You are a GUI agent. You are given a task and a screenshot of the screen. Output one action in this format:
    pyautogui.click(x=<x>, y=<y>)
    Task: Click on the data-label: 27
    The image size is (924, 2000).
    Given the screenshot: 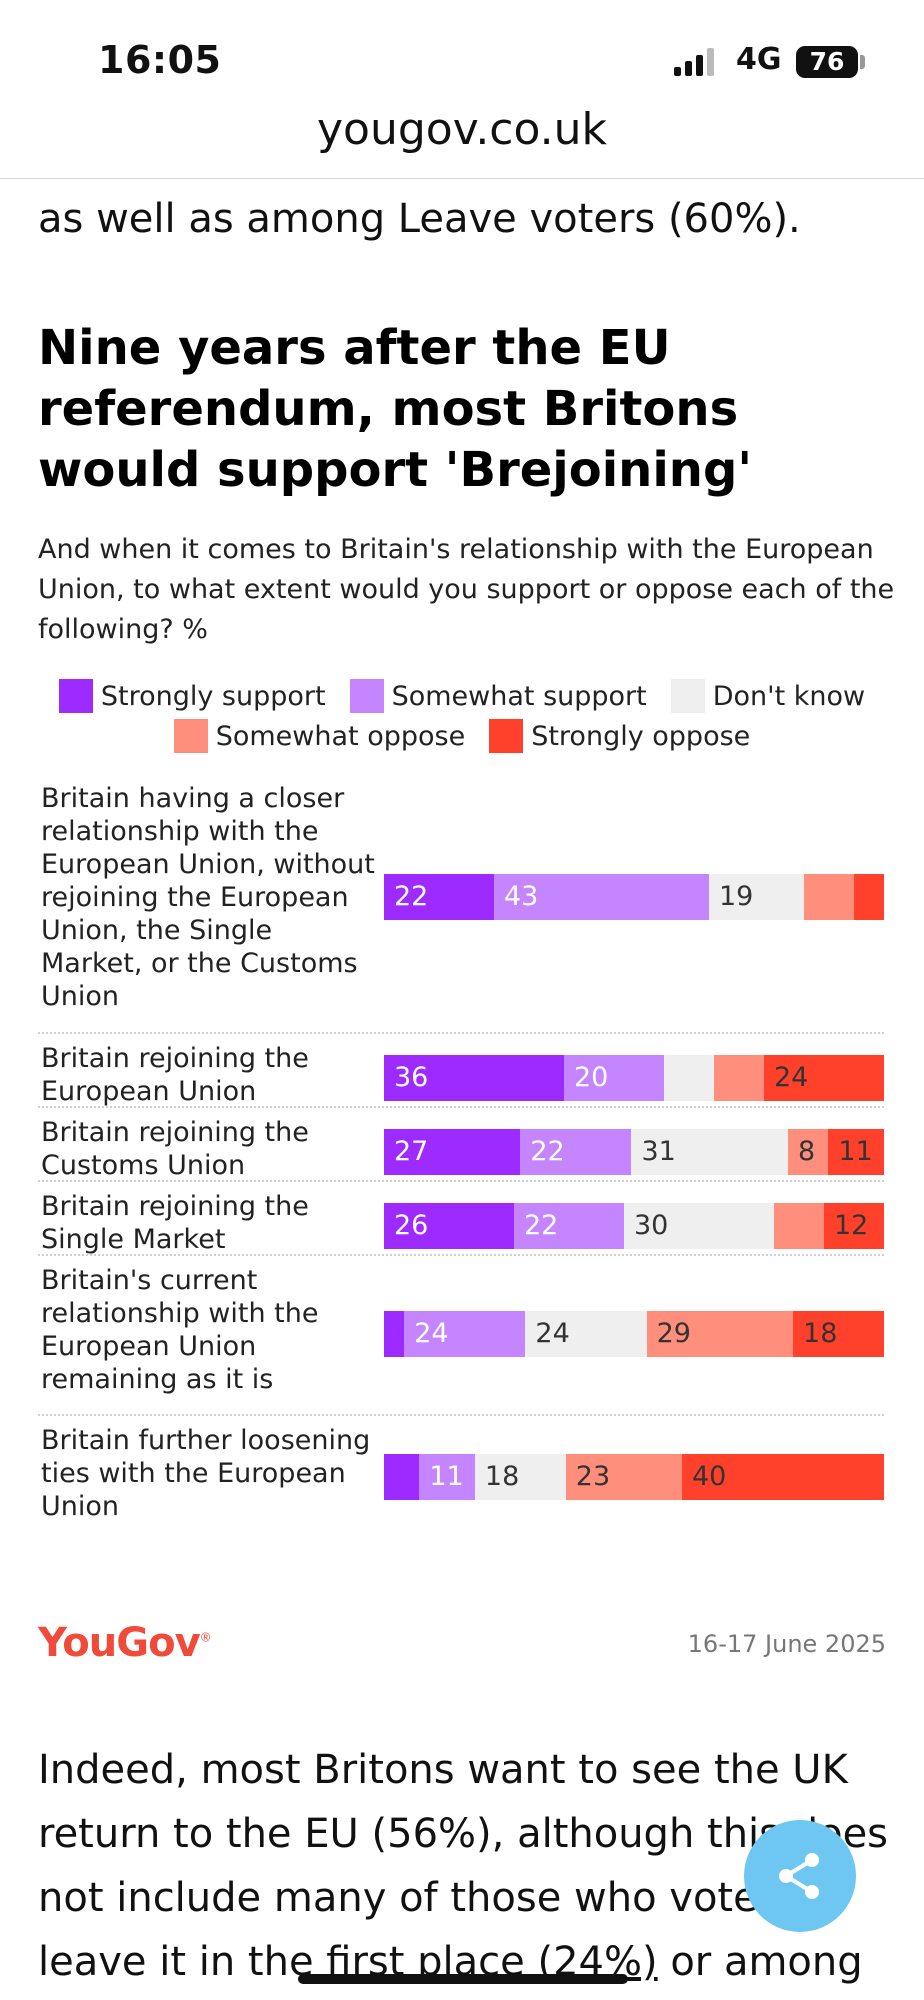 What is the action you would take?
    pyautogui.click(x=411, y=1151)
    